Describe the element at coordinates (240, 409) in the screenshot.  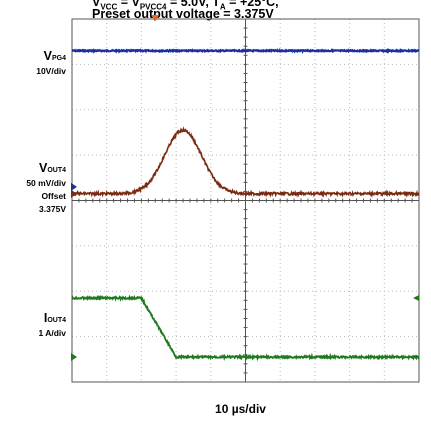
I see `time-scale-label: 10 µs/div` at that location.